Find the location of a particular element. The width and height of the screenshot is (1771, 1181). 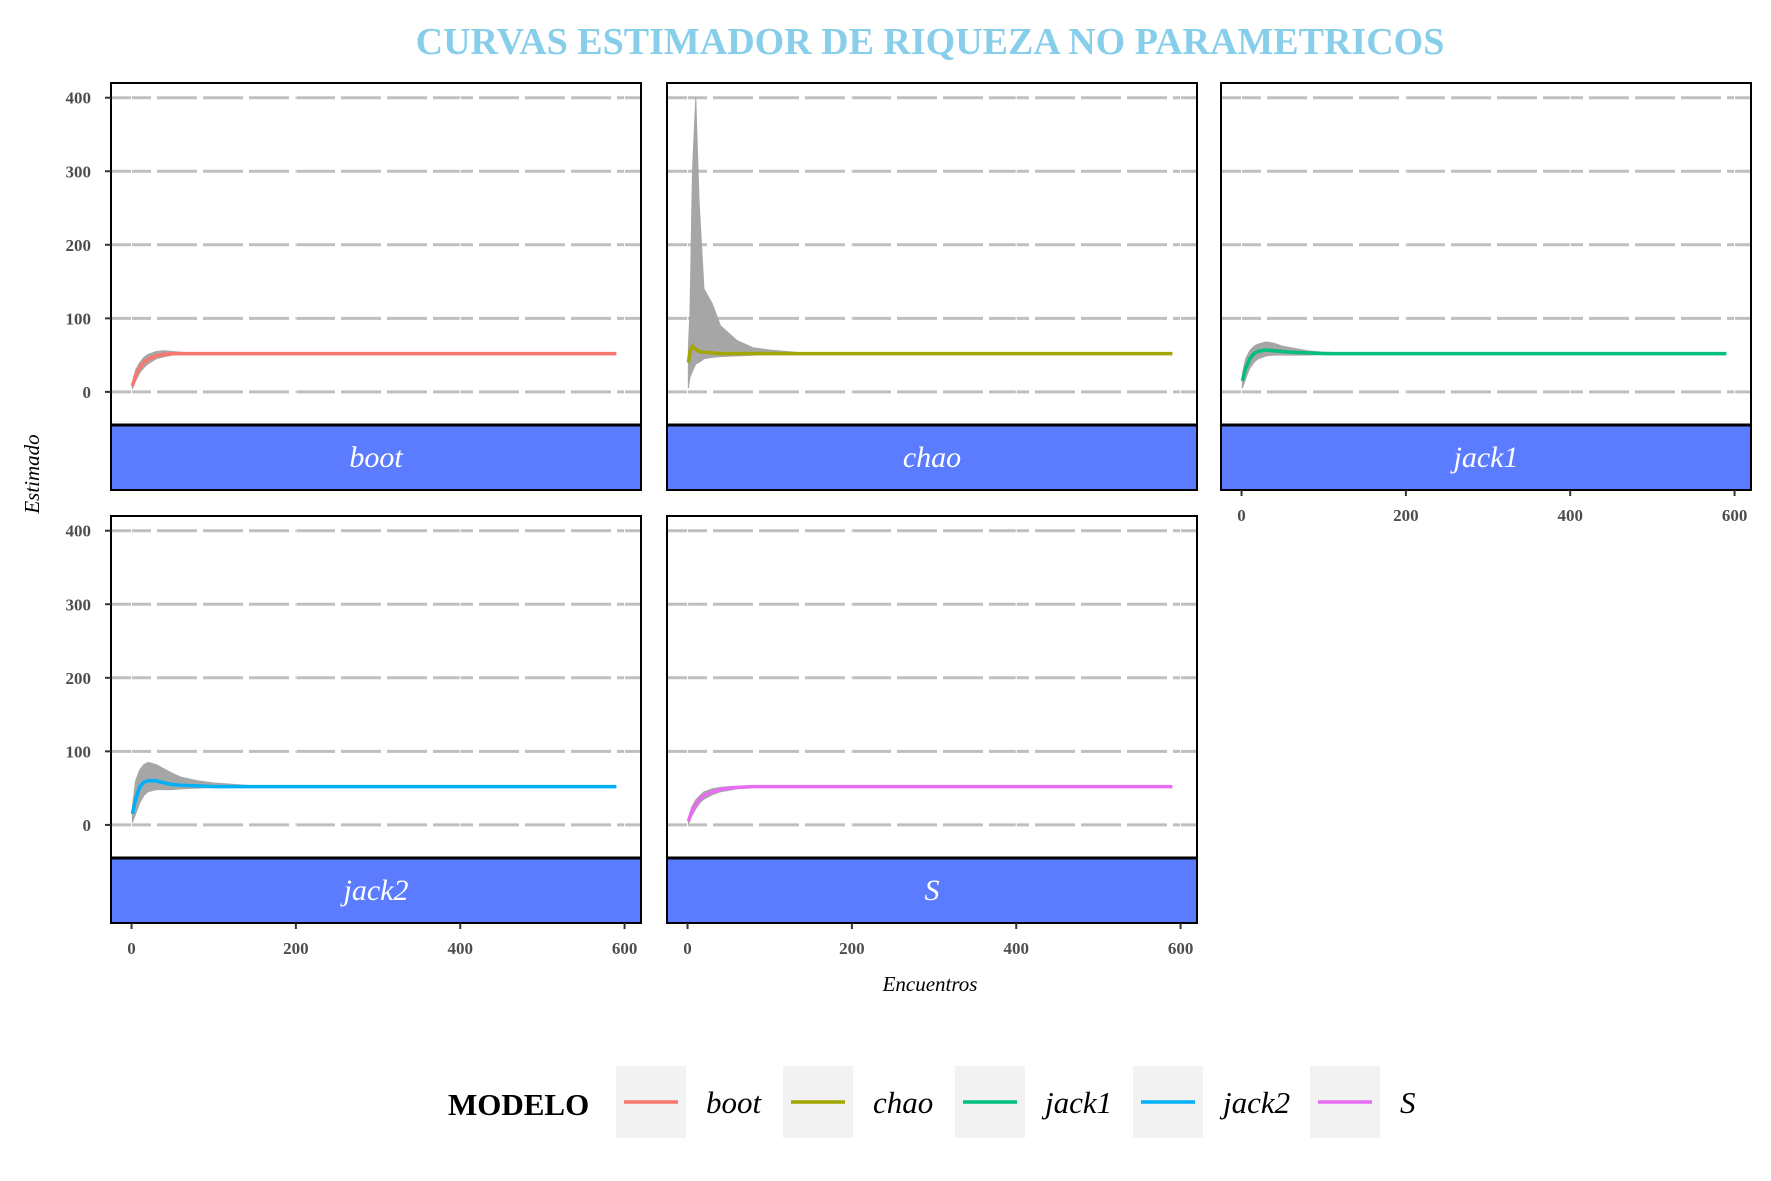

facet-label-chao: chao is located at coordinates (932, 457).